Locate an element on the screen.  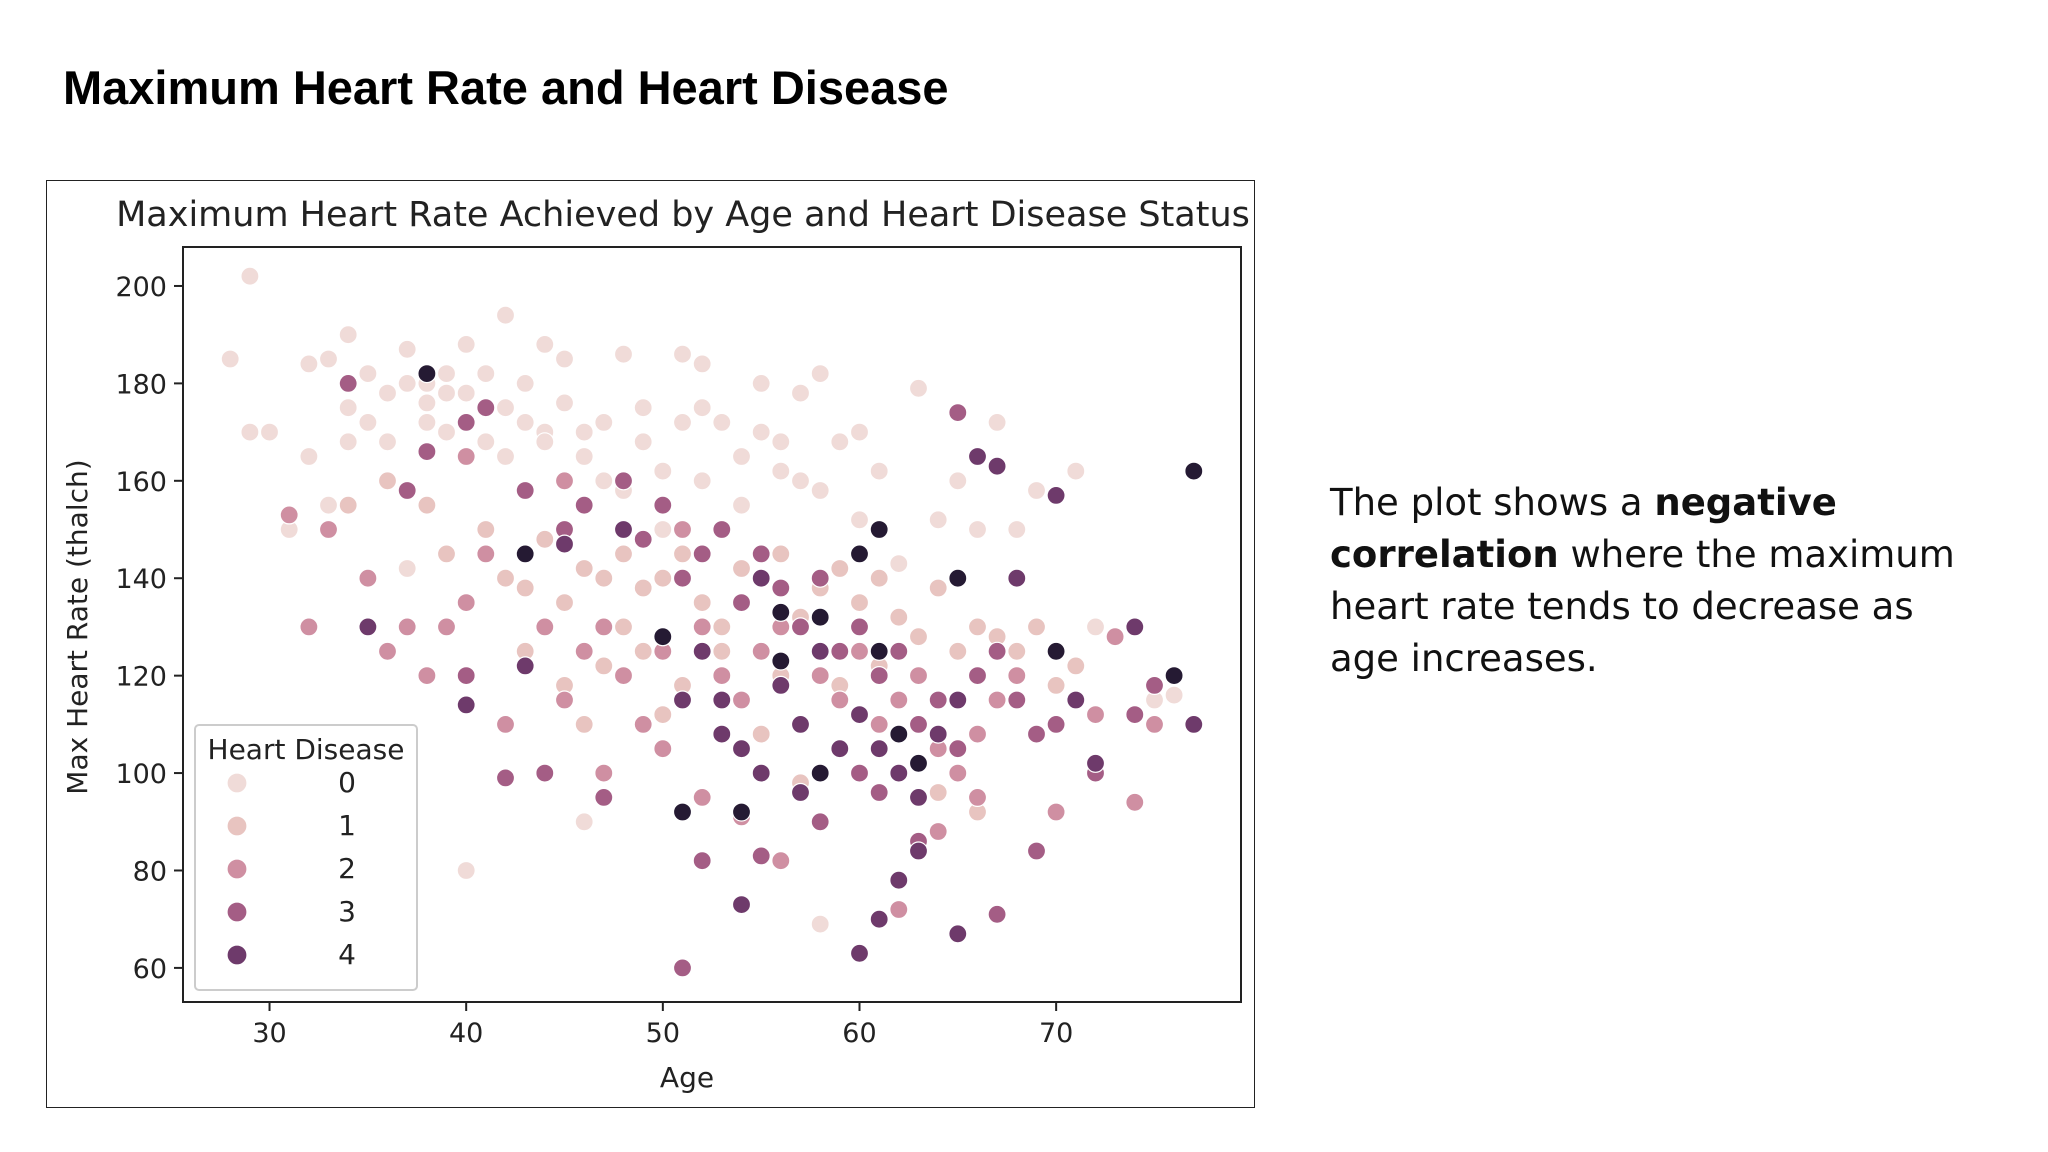
x-tick-label: 50 is located at coordinates (663, 1033).